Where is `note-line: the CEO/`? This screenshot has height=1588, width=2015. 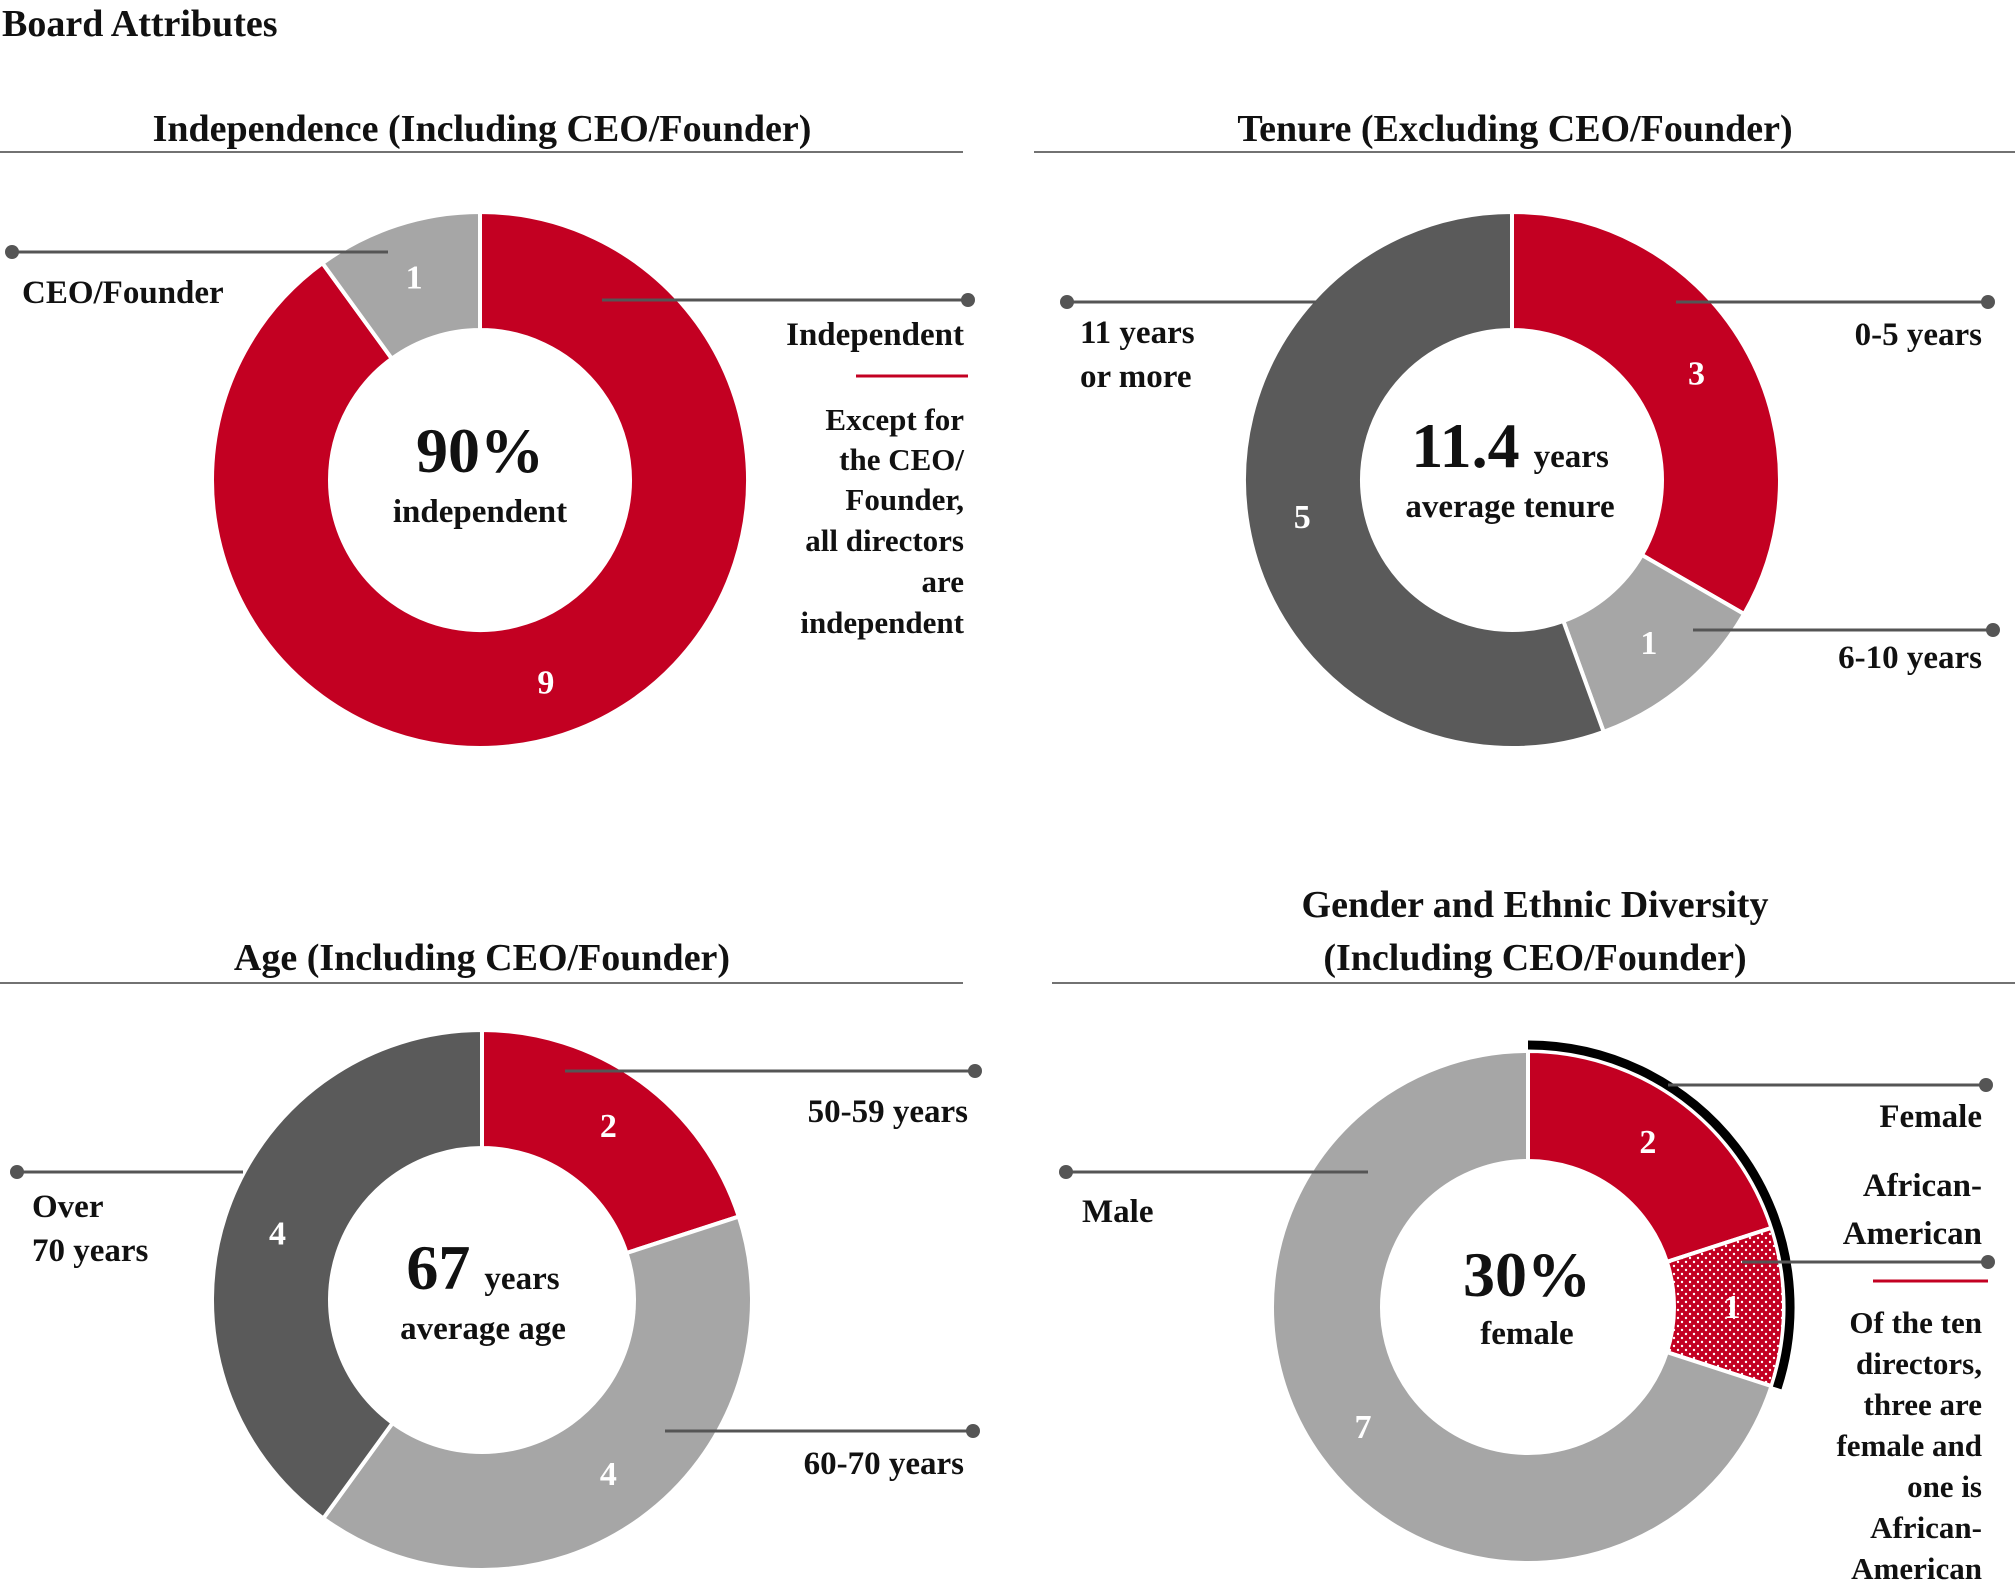
note-line: the CEO/ is located at coordinates (901, 459).